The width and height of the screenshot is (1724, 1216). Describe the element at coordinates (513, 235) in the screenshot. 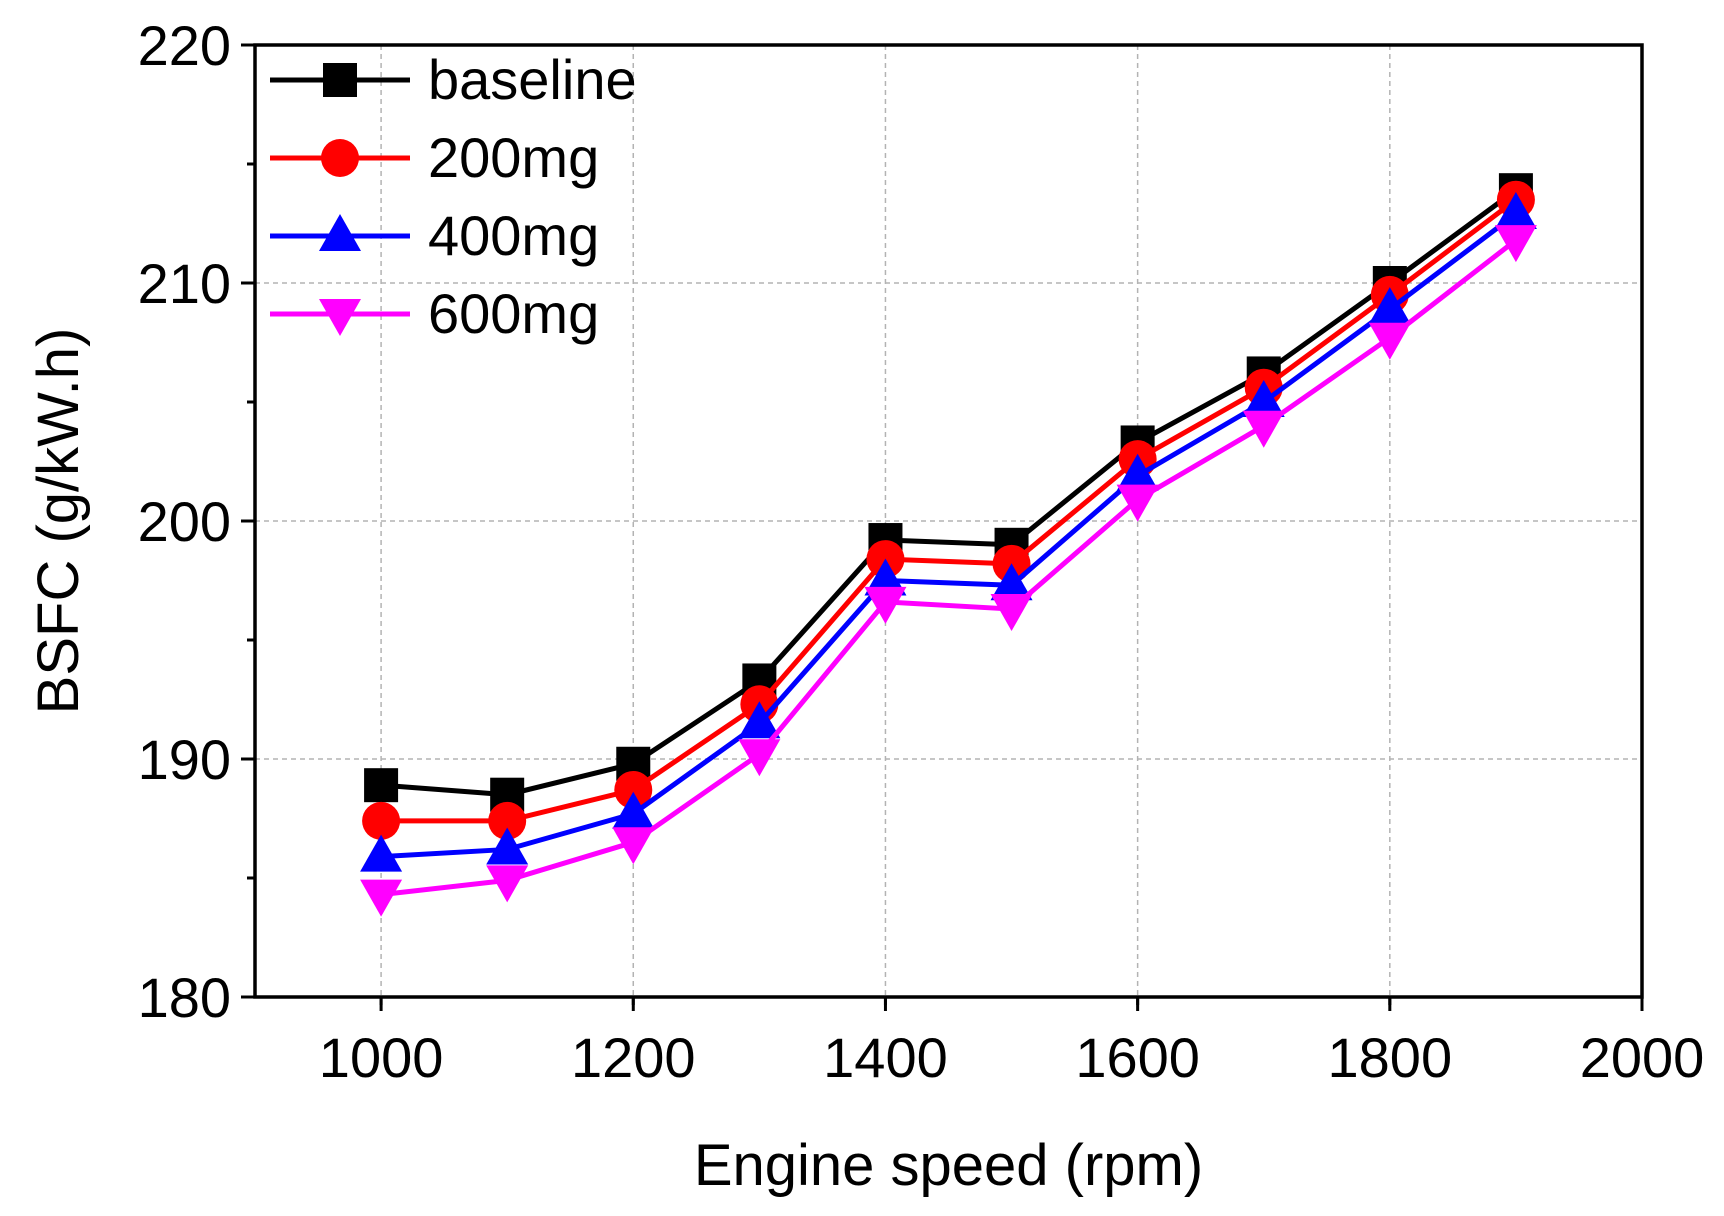

I see `legend-label: 400mg` at that location.